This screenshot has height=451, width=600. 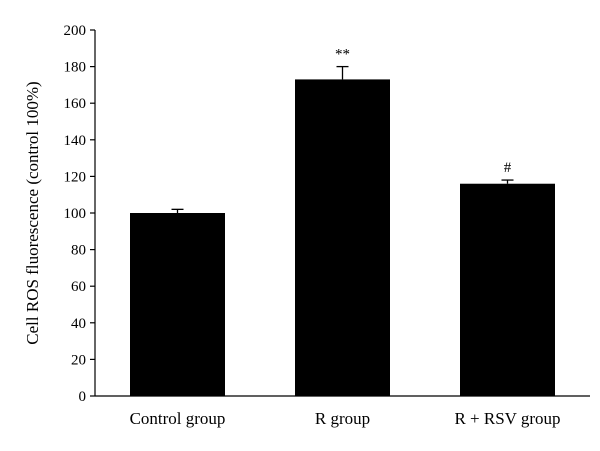 I want to click on y-tick-label: 200, so click(x=75, y=31).